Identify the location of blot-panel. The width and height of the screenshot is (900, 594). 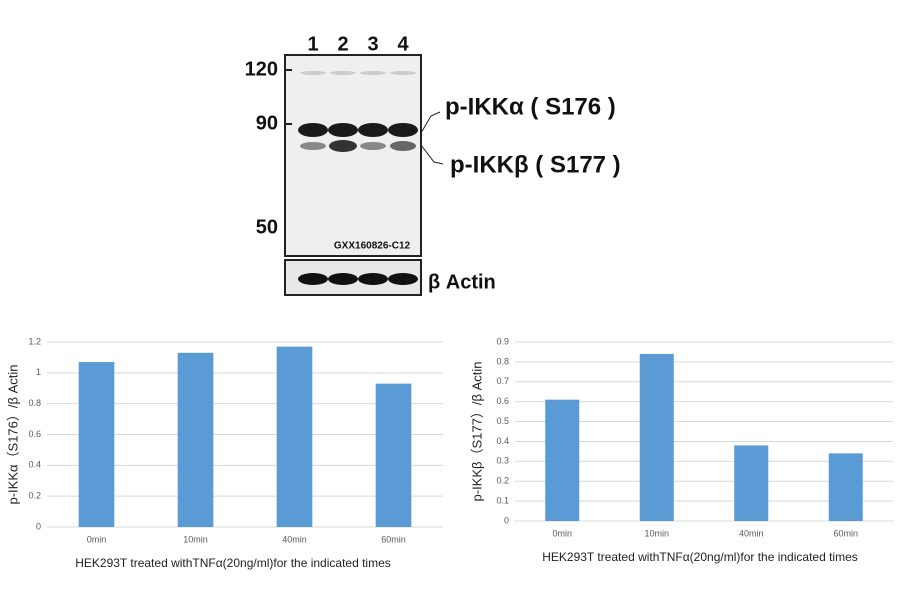
(353, 155).